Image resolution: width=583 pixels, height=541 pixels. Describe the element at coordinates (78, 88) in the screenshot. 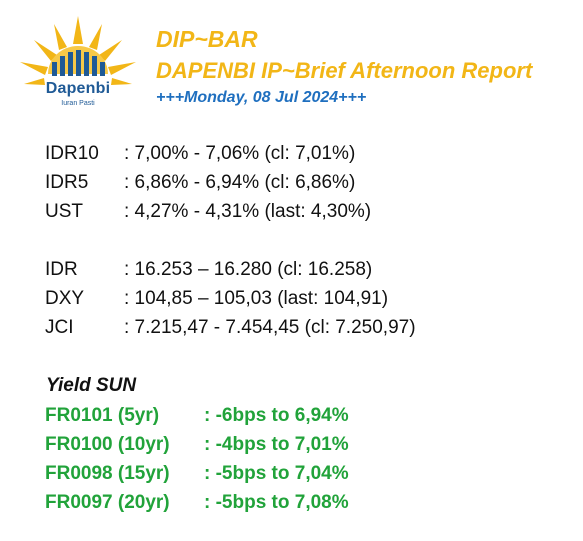

I see `logo-wordmark: Dapenbi` at that location.